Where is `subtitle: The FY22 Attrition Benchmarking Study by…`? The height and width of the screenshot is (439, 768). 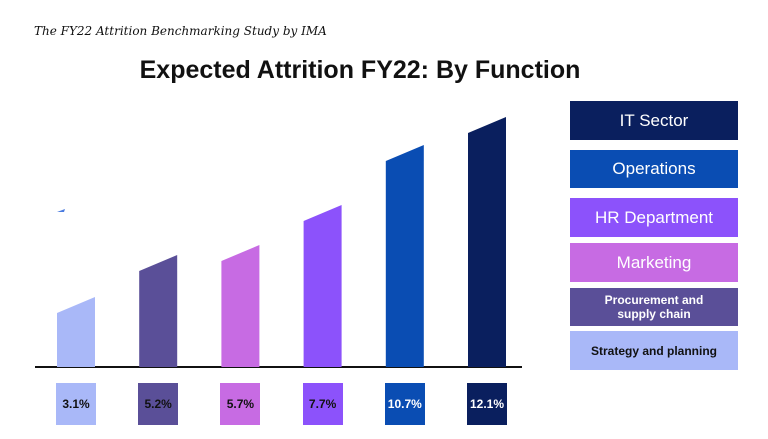 subtitle: The FY22 Attrition Benchmarking Study by… is located at coordinates (180, 31).